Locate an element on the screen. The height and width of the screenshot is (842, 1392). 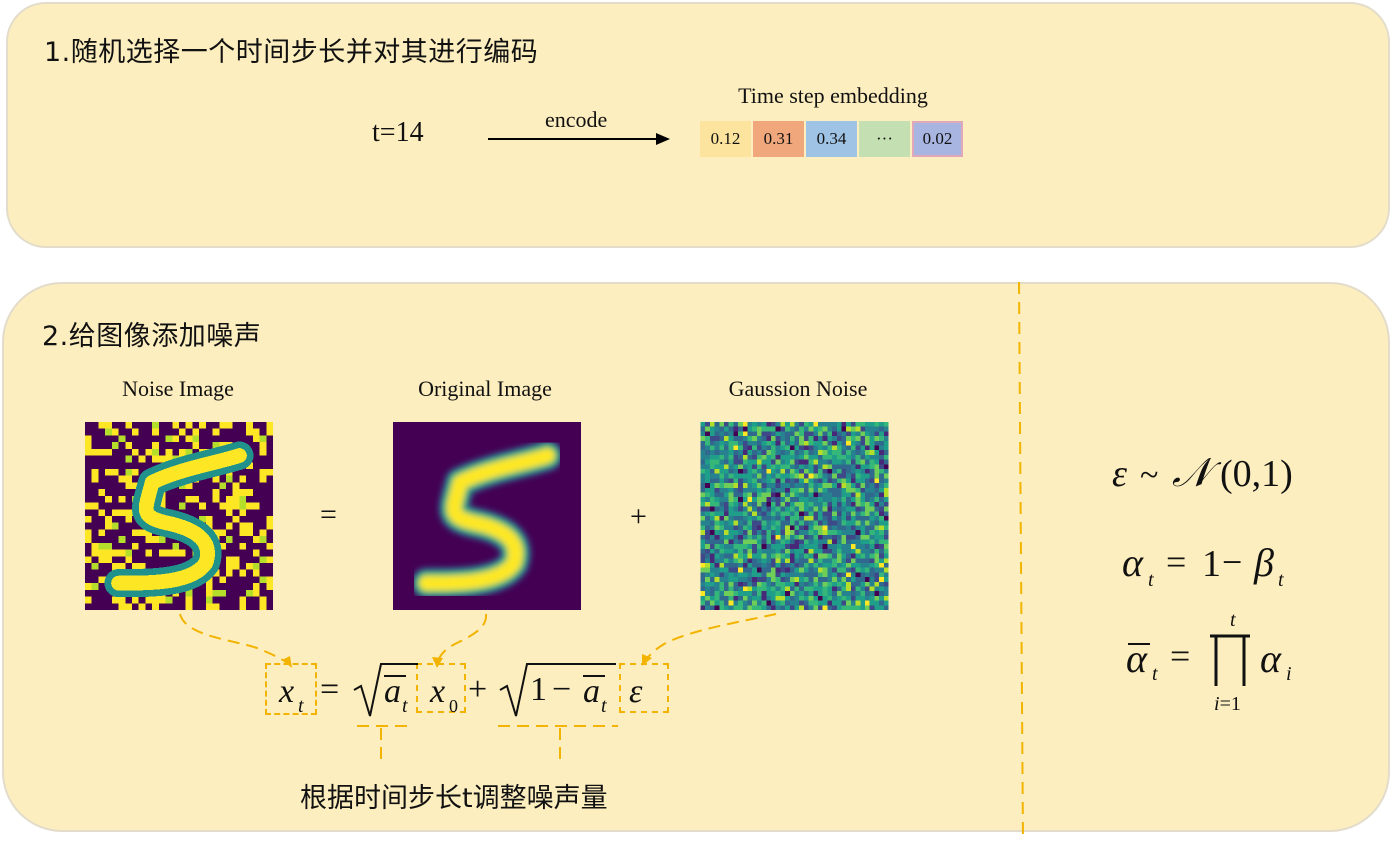
gaussian-noise-image is located at coordinates (794, 516).